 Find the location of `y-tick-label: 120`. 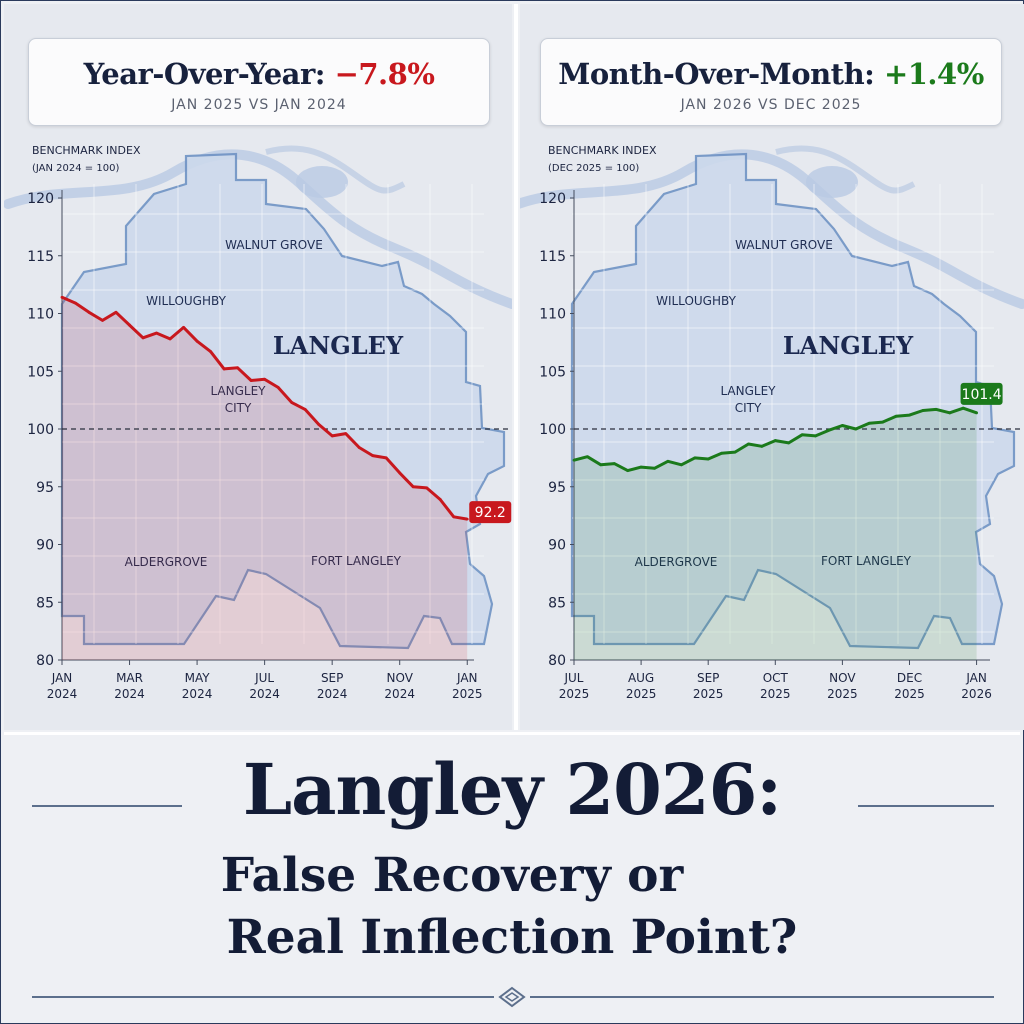

y-tick-label: 120 is located at coordinates (40, 199).